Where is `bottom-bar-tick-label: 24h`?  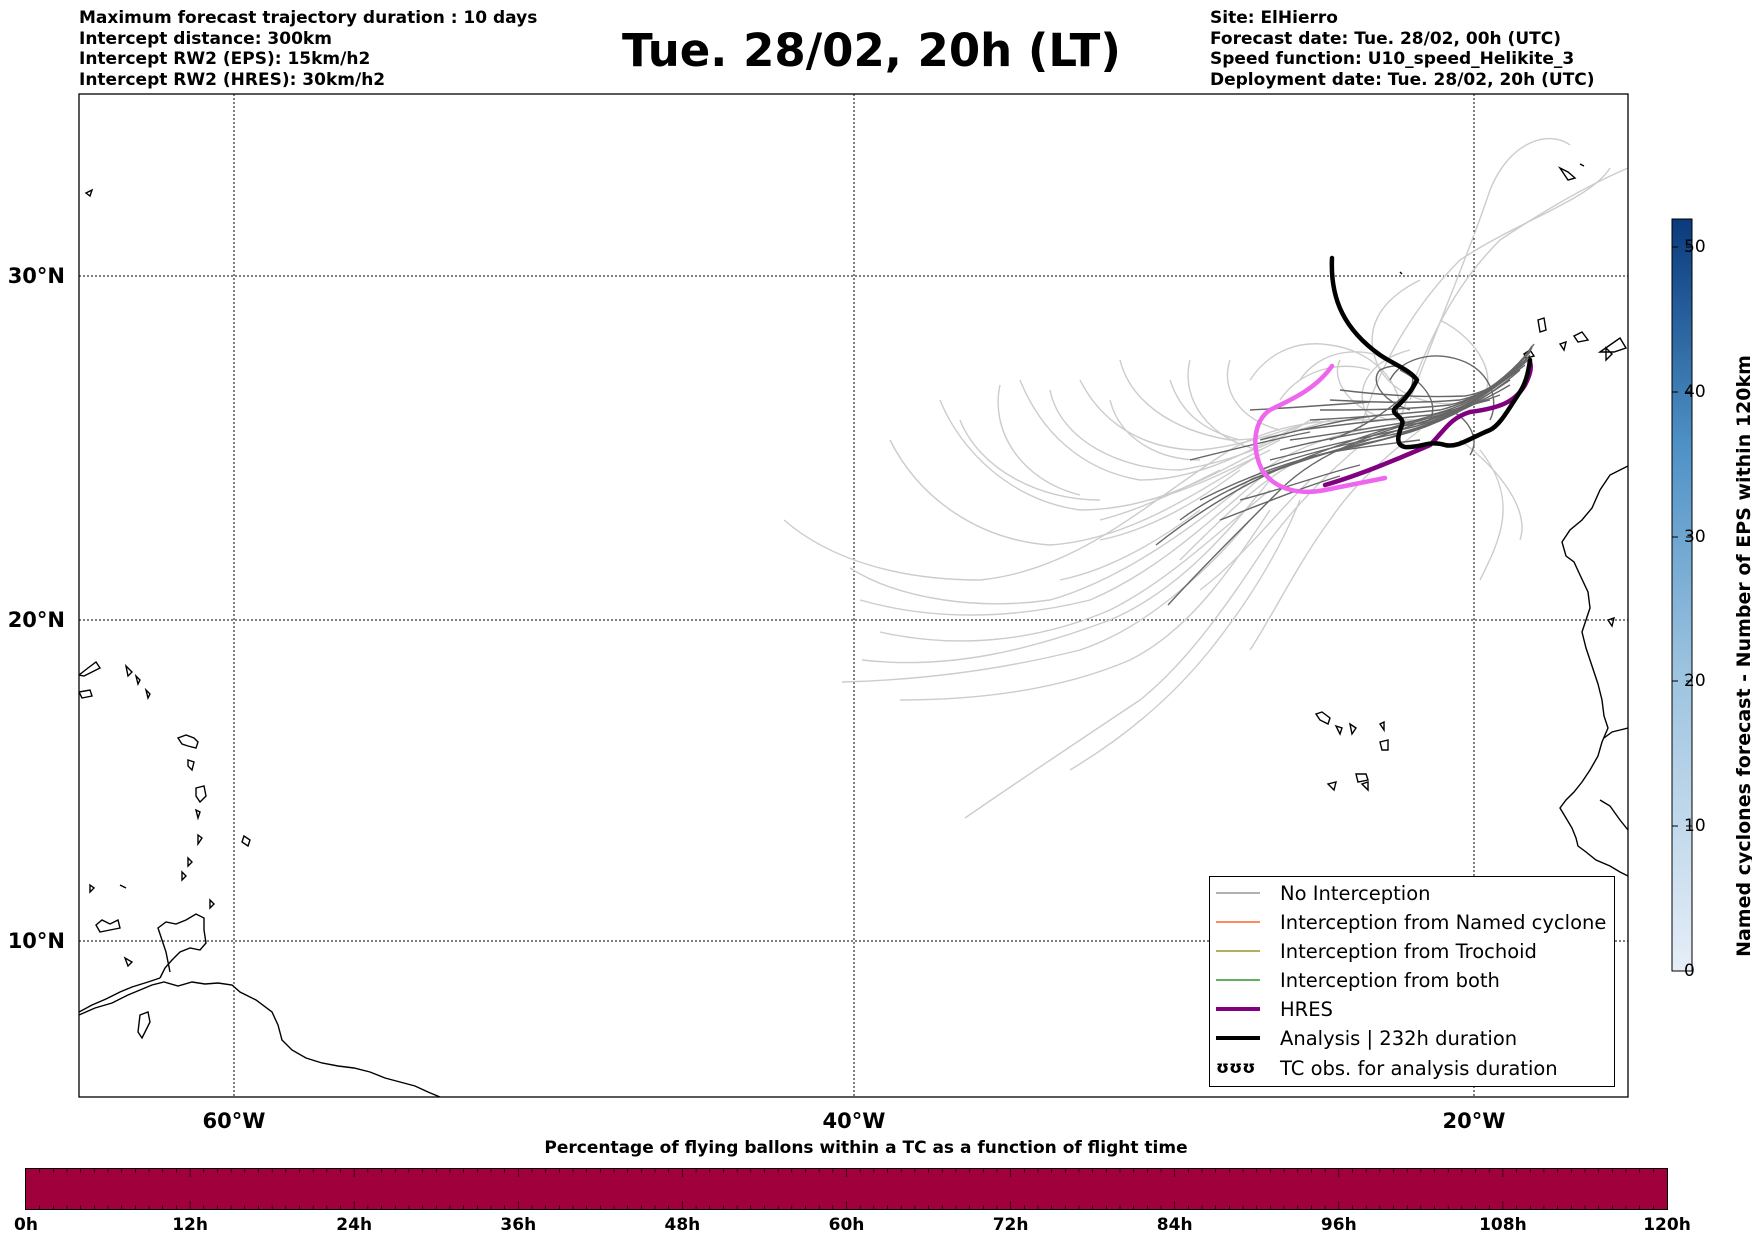
bottom-bar-tick-label: 24h is located at coordinates (354, 1225).